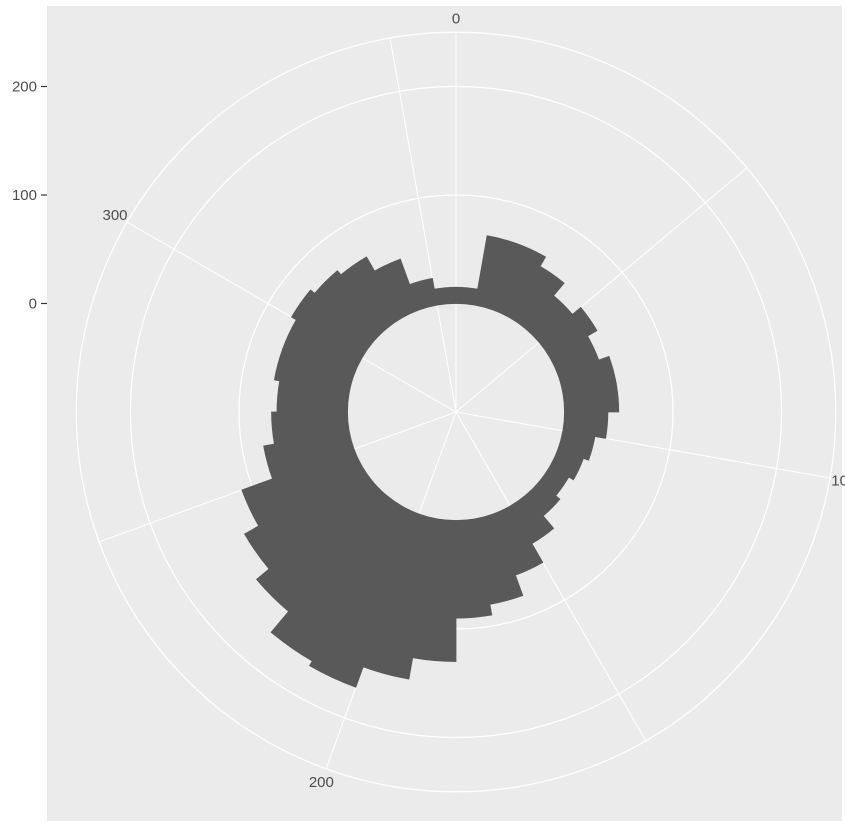 The width and height of the screenshot is (845, 828). What do you see at coordinates (838, 480) in the screenshot?
I see `theta-tick-label: 100` at bounding box center [838, 480].